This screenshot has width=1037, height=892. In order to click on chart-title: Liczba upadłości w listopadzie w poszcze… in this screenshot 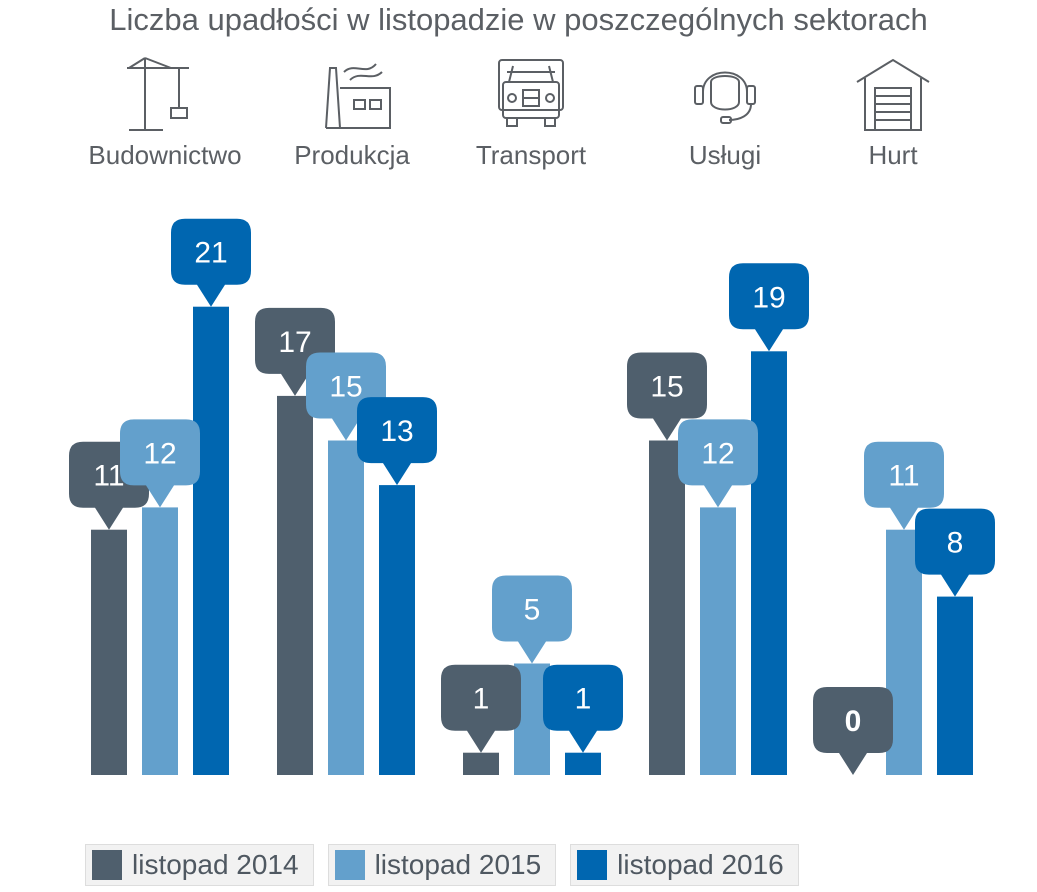, I will do `click(518, 19)`.